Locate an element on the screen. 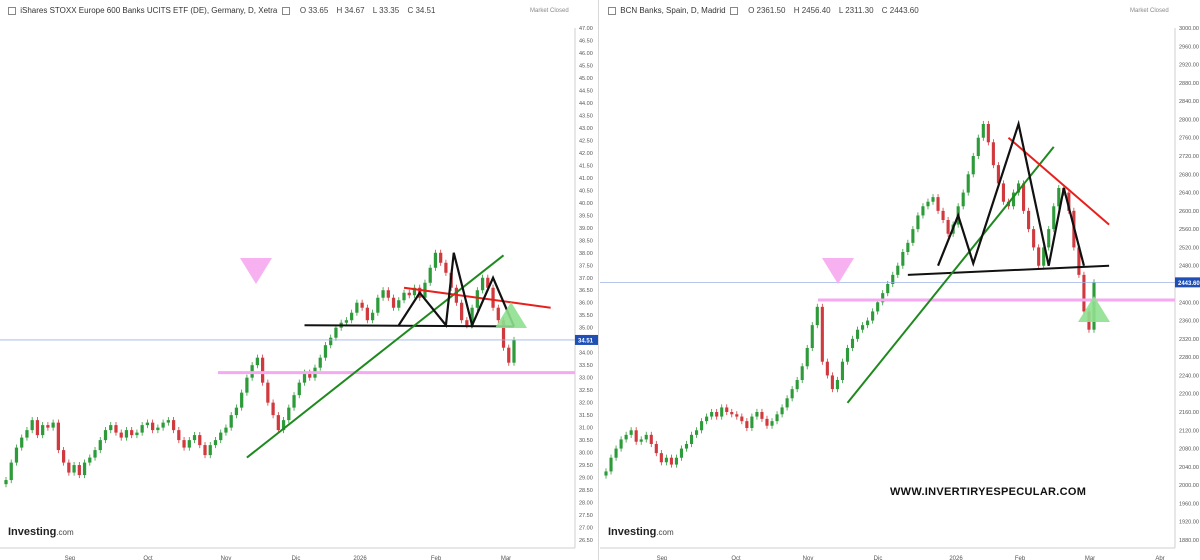 Image resolution: width=1200 pixels, height=560 pixels. y-tick-label: 2280.00 is located at coordinates (1189, 358).